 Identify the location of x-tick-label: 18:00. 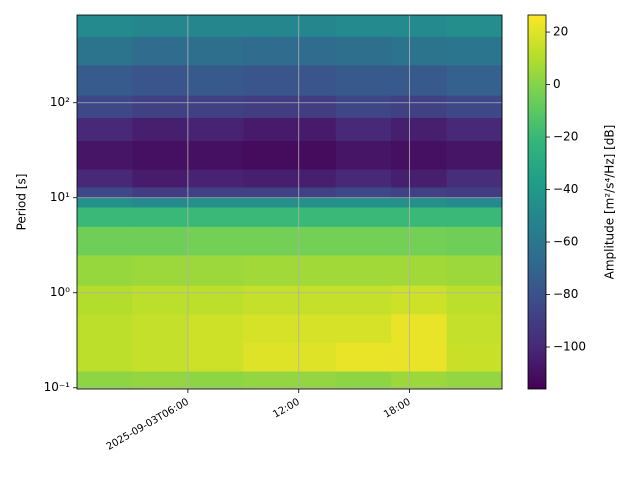
(397, 409).